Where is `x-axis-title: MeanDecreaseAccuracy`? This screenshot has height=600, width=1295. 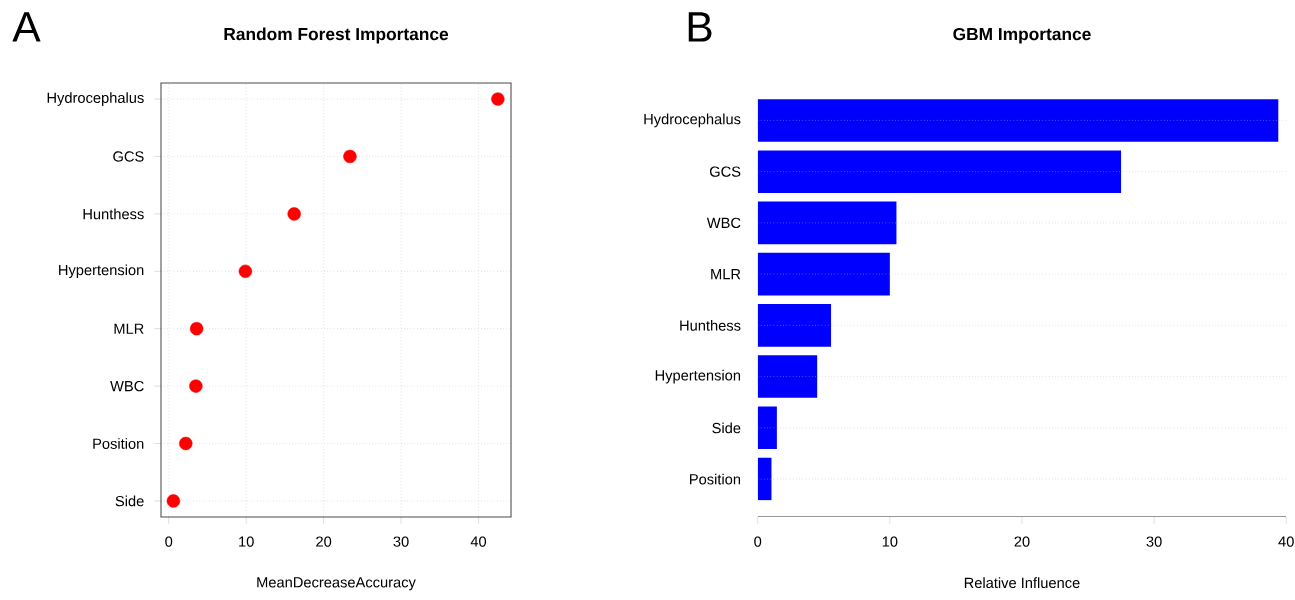
x-axis-title: MeanDecreaseAccuracy is located at coordinates (336, 584).